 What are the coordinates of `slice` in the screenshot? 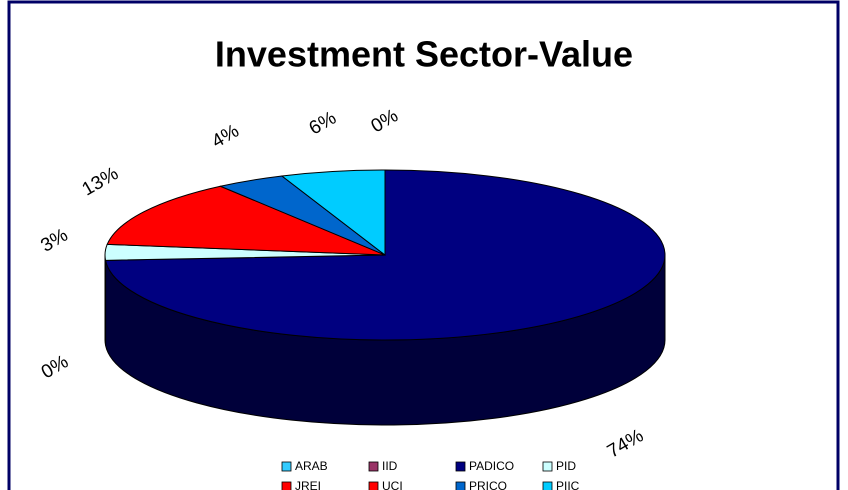 It's located at (246, 220).